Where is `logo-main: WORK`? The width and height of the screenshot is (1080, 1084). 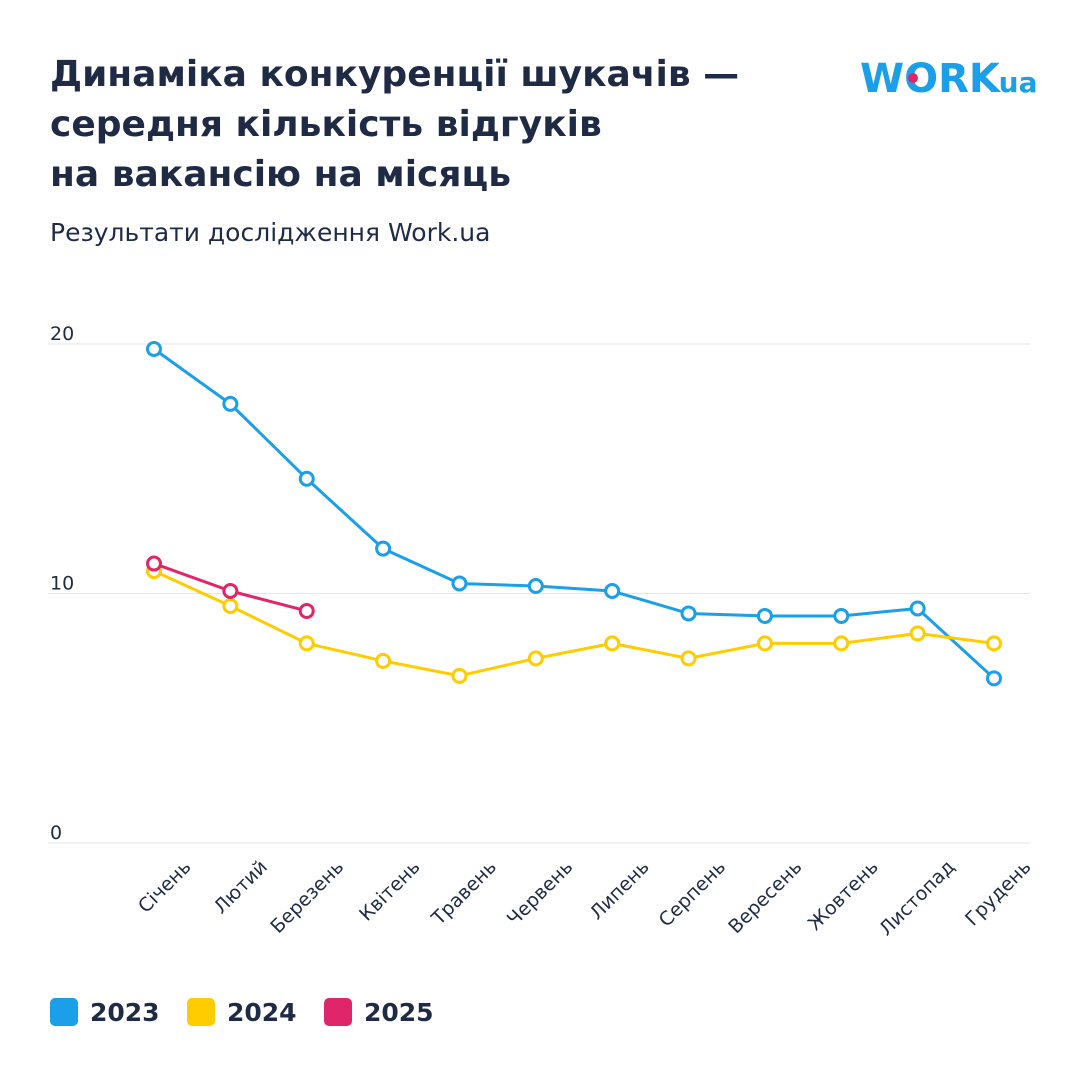
logo-main: WORK is located at coordinates (931, 79).